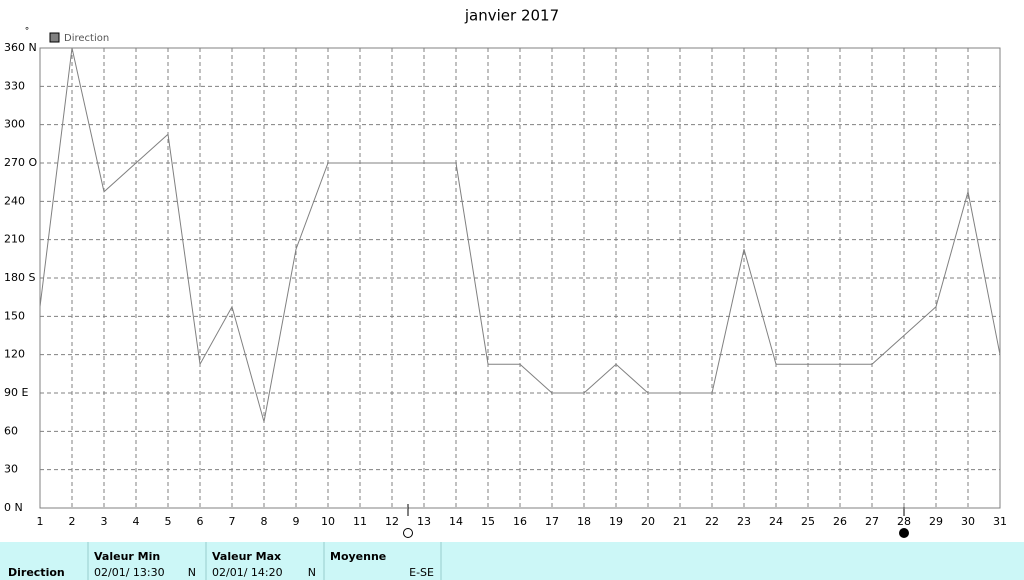 This screenshot has height=580, width=1024. What do you see at coordinates (904, 521) in the screenshot?
I see `x-tick-label: 28` at bounding box center [904, 521].